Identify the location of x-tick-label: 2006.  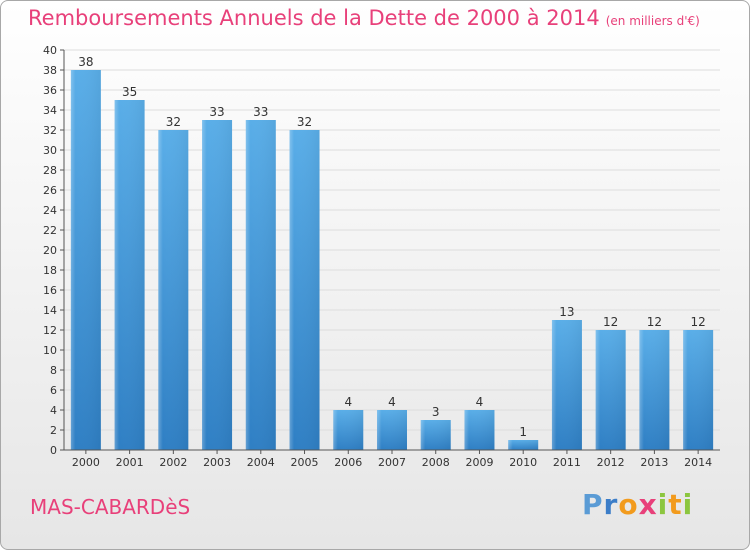
(348, 462).